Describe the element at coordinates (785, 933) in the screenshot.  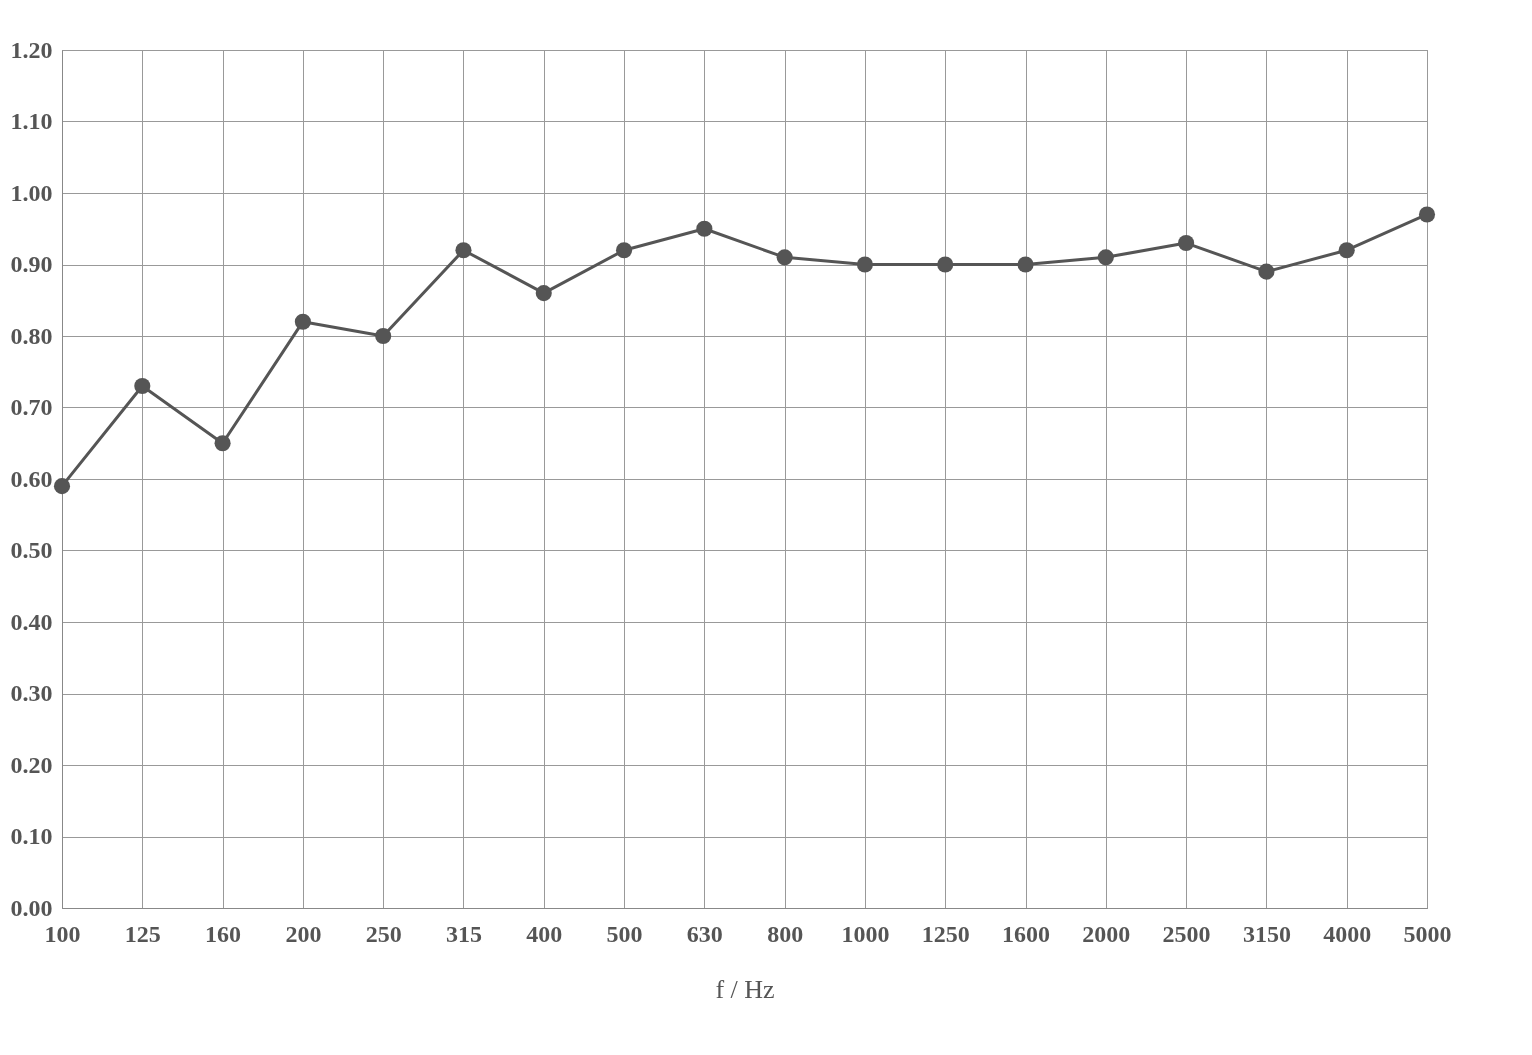
I see `x-tick-label: 800` at that location.